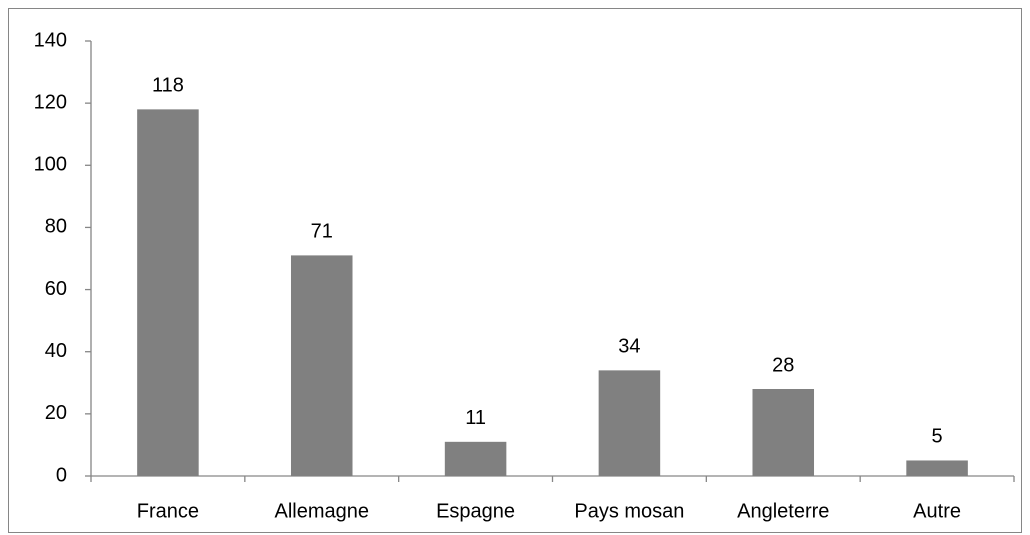 This screenshot has height=535, width=1030. I want to click on data-label: 71, so click(322, 232).